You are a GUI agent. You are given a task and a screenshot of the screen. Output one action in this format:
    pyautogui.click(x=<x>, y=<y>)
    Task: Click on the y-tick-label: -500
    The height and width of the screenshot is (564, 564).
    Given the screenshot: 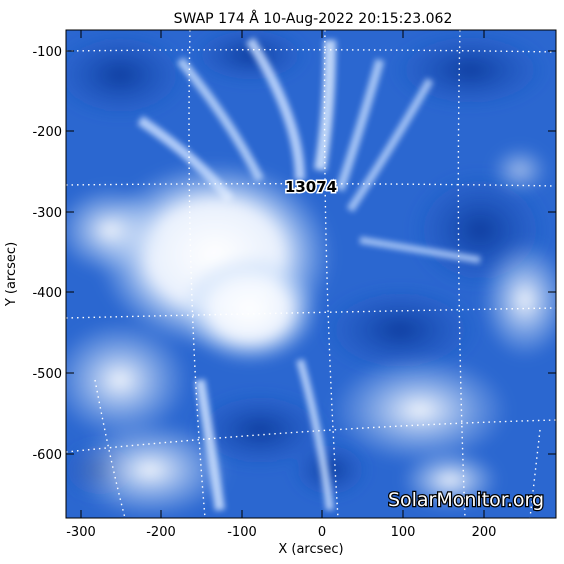 What is the action you would take?
    pyautogui.click(x=47, y=374)
    